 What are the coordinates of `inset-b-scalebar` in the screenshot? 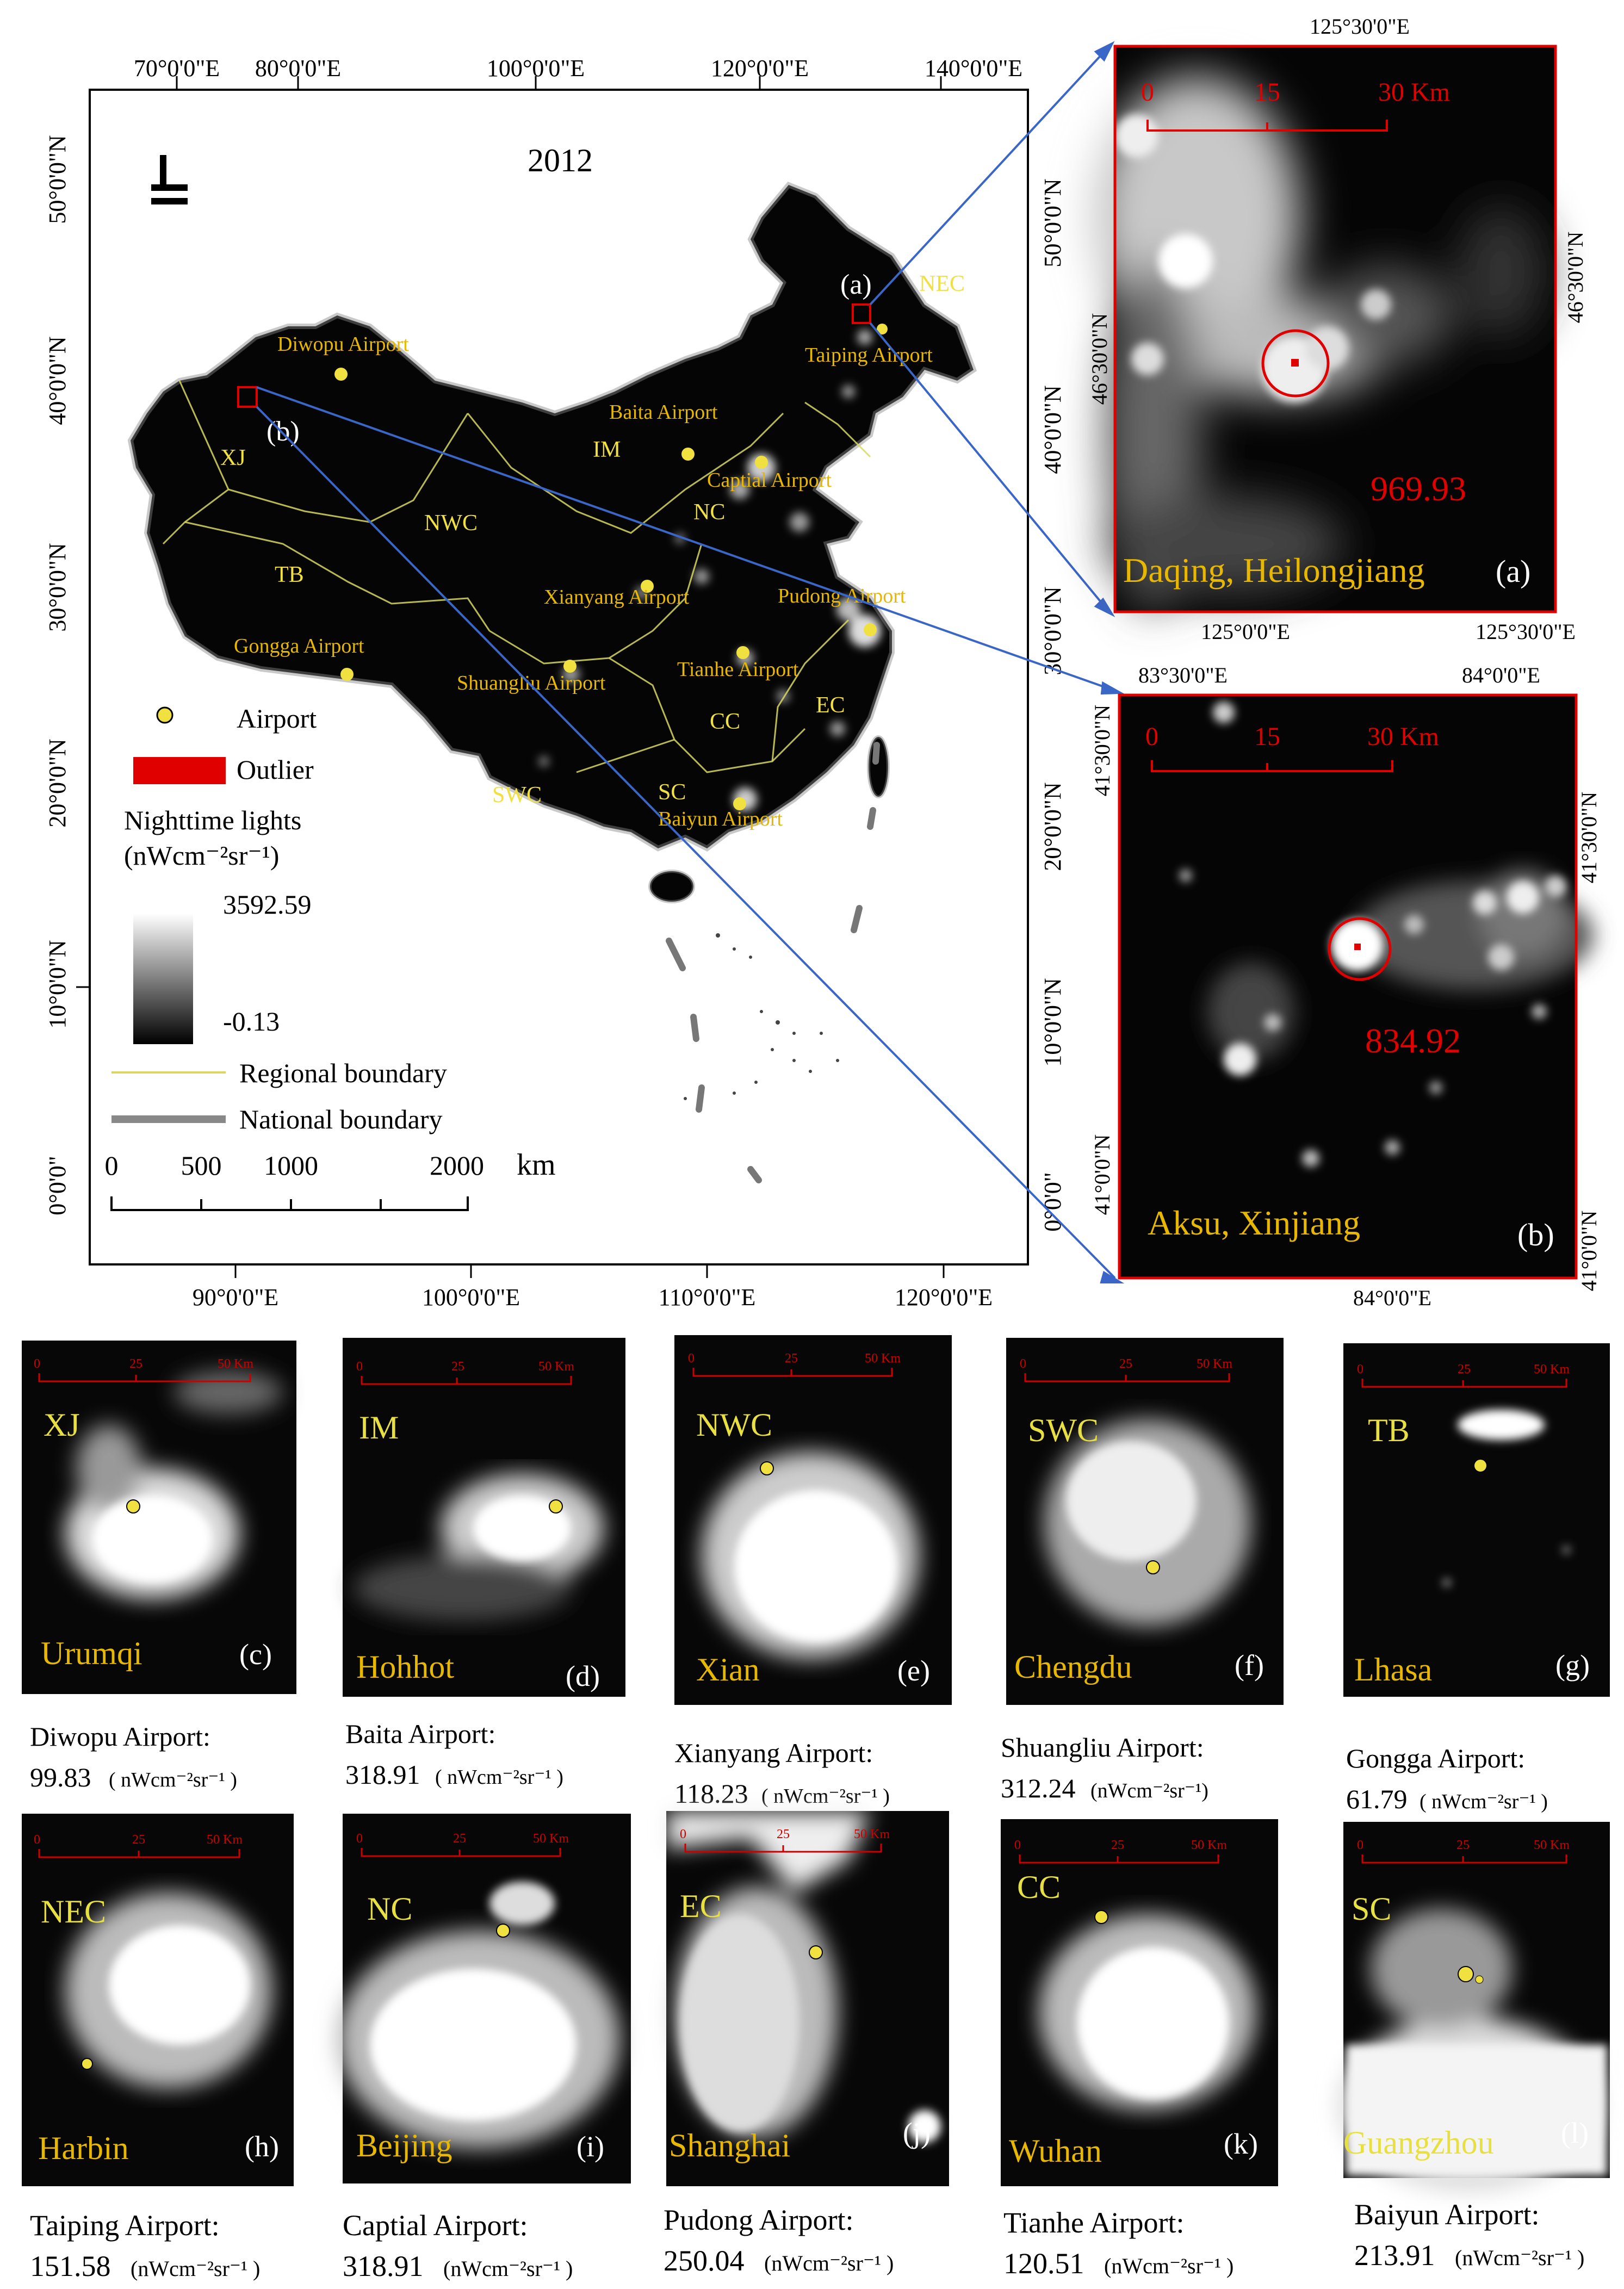 It's located at (1272, 766).